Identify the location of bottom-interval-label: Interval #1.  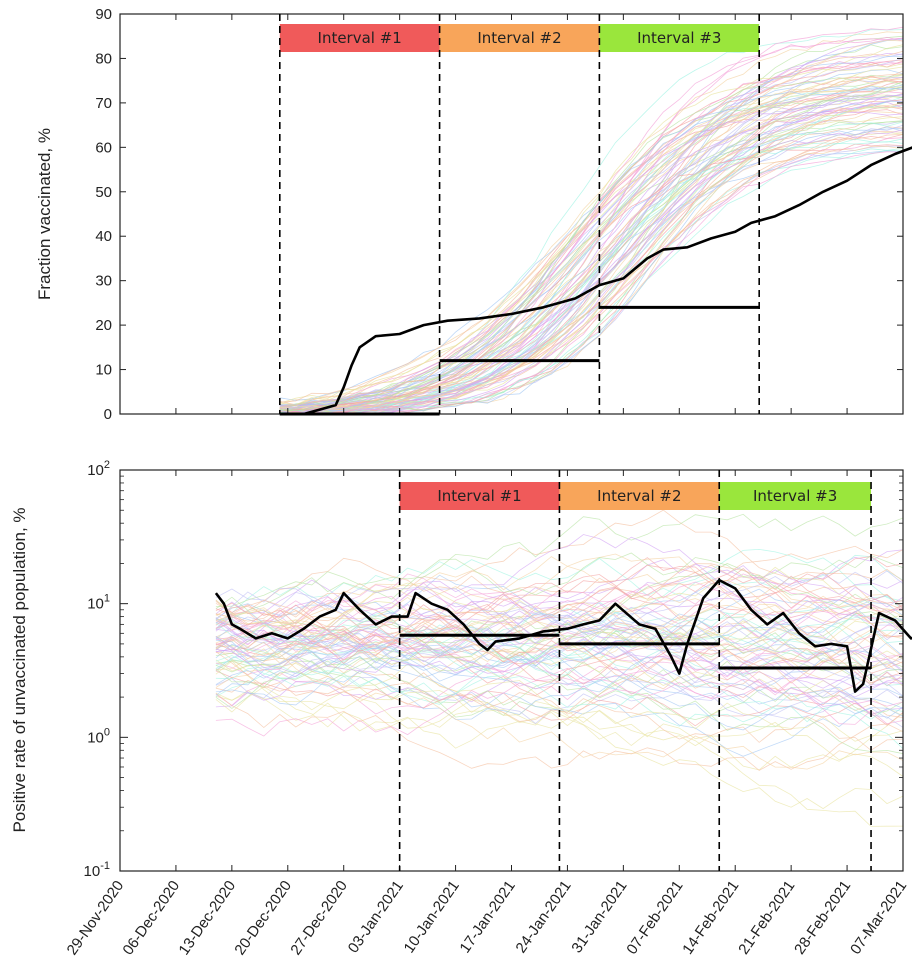
(479, 496).